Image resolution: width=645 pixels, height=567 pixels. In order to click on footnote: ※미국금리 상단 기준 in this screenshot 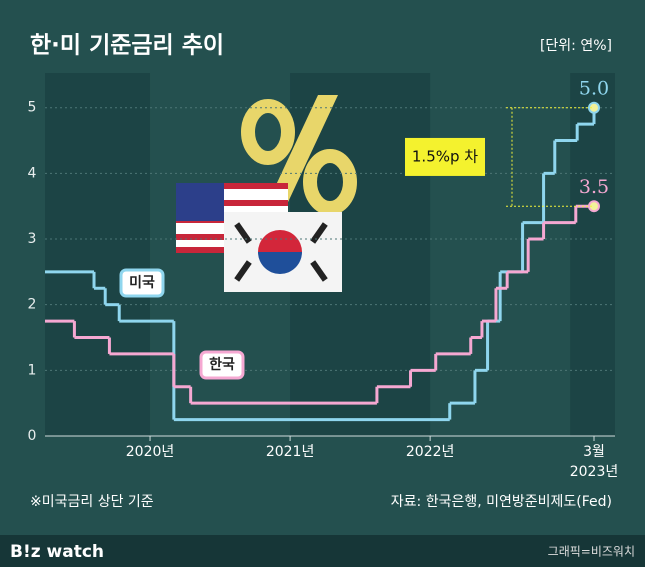, I will do `click(92, 502)`.